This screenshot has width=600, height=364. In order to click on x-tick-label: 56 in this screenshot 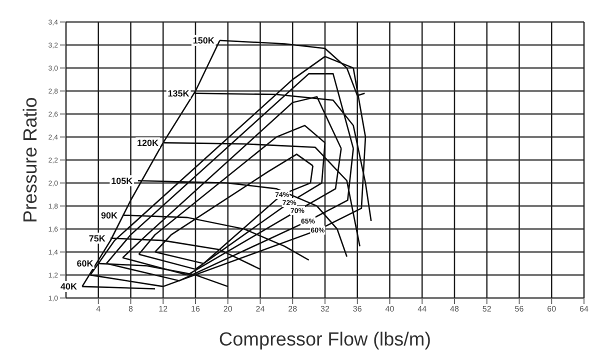, I will do `click(519, 309)`.